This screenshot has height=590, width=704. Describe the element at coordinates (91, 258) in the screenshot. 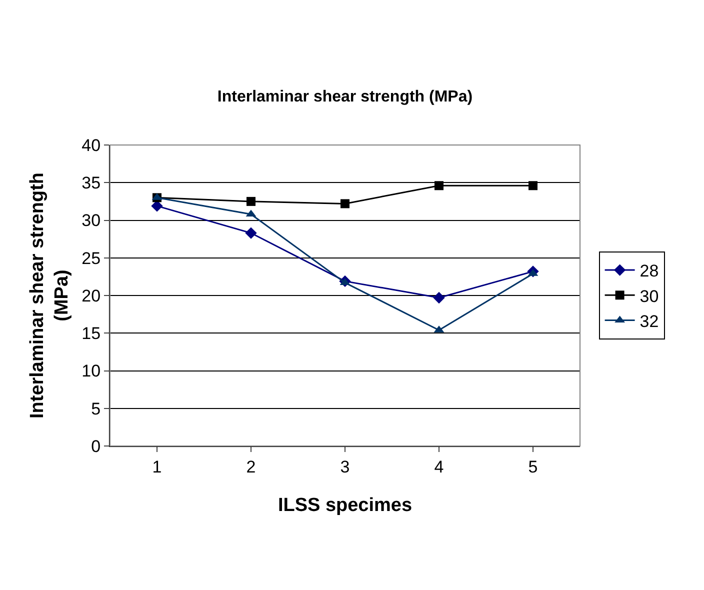

I see `y-tick-label: 25` at that location.